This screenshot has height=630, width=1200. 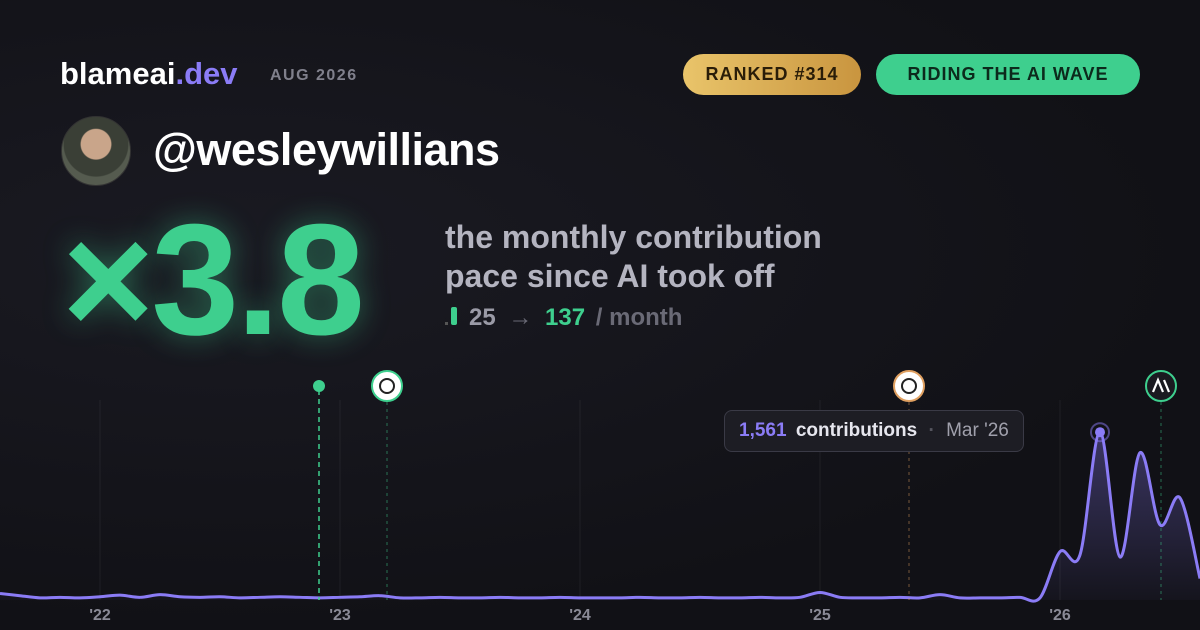 I want to click on peak-ring, so click(x=1100, y=432).